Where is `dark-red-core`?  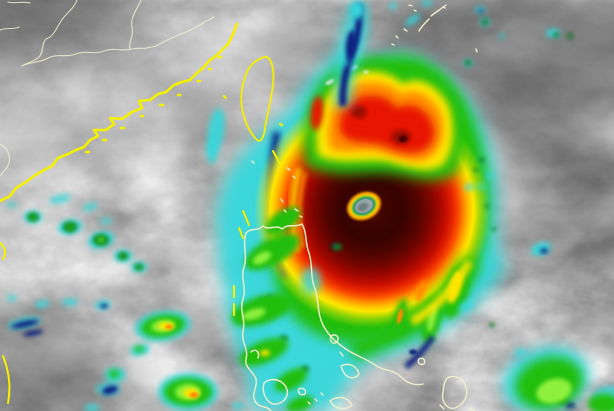
dark-red-core is located at coordinates (359, 112).